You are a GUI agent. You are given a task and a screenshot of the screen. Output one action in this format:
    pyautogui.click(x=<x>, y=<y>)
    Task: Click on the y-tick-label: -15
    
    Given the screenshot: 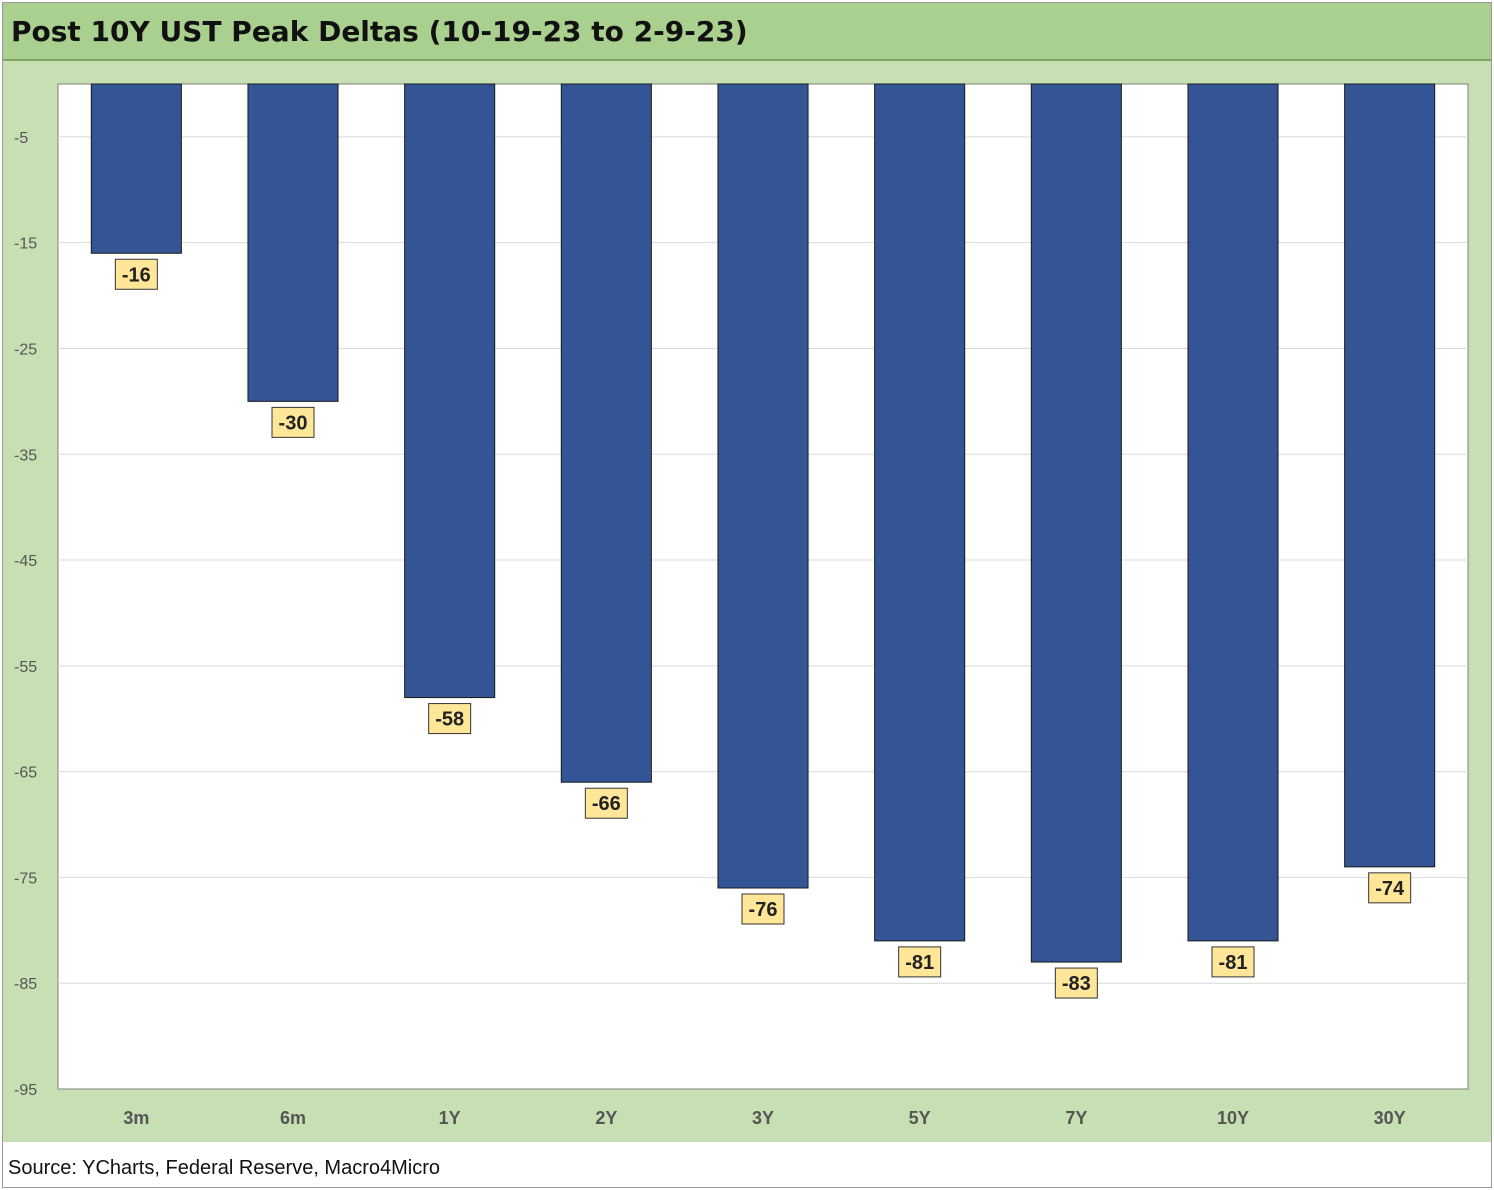 What is the action you would take?
    pyautogui.click(x=25, y=244)
    